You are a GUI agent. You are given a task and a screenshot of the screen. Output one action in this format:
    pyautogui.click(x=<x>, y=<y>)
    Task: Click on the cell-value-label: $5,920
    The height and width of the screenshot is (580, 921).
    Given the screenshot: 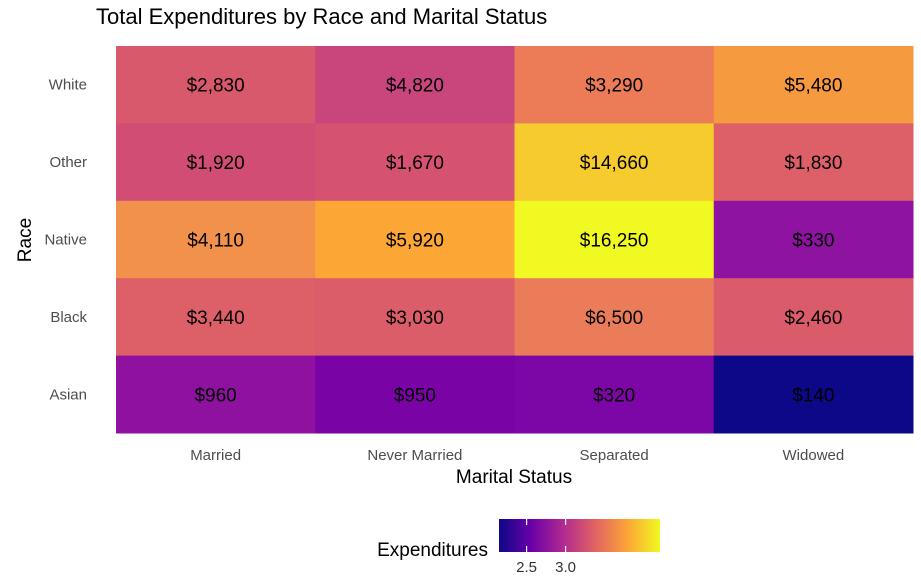 What is the action you would take?
    pyautogui.click(x=415, y=241)
    